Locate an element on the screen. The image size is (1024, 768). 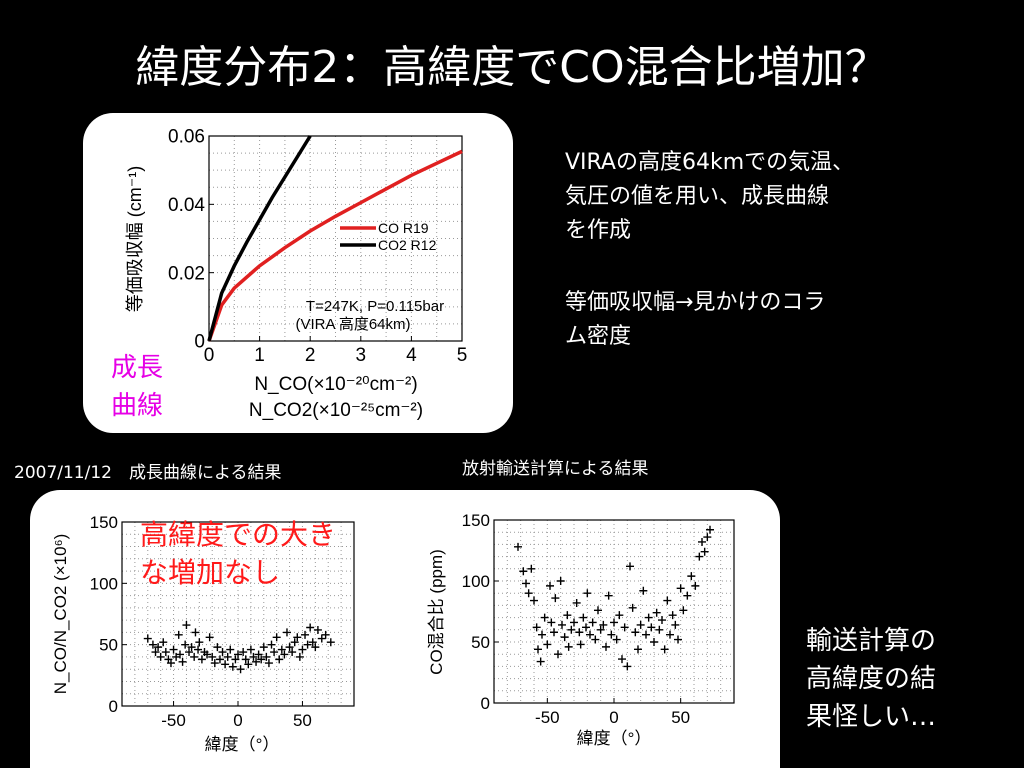
x-axis-label: 緯度（°） is located at coordinates (614, 738).